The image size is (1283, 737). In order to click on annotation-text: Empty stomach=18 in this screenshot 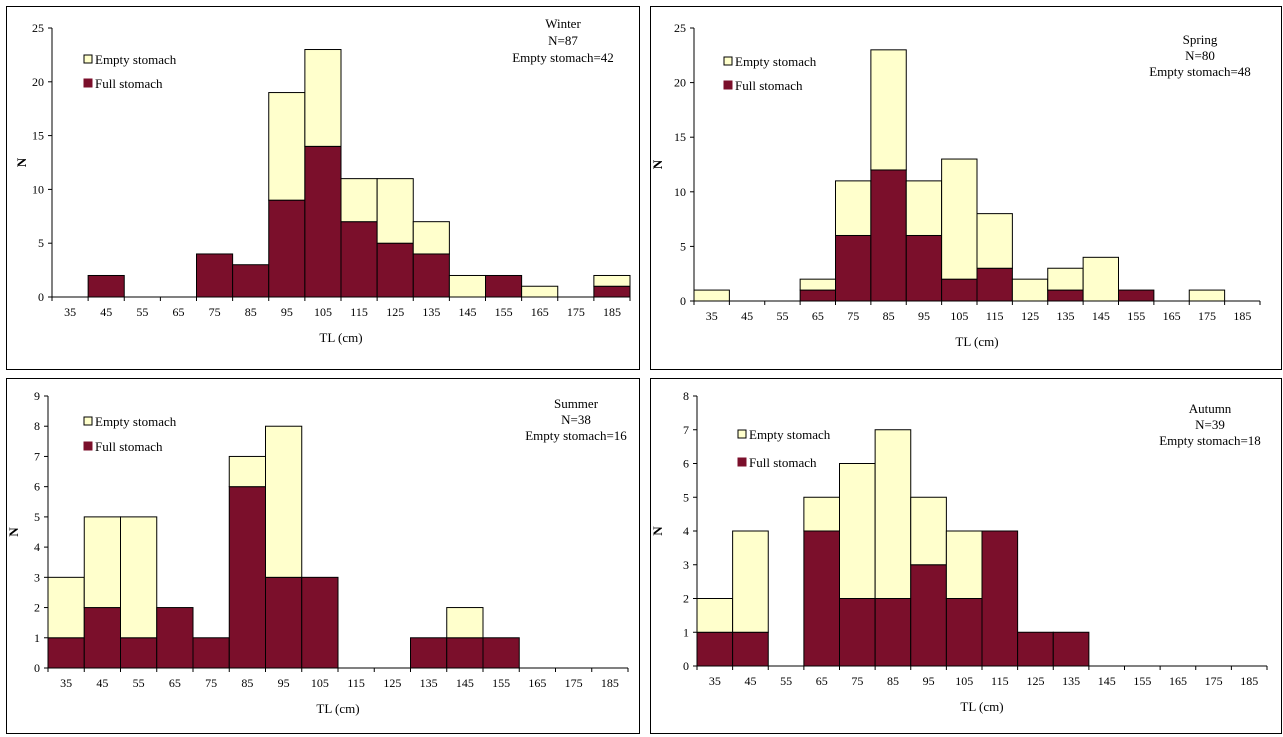, I will do `click(1210, 440)`.